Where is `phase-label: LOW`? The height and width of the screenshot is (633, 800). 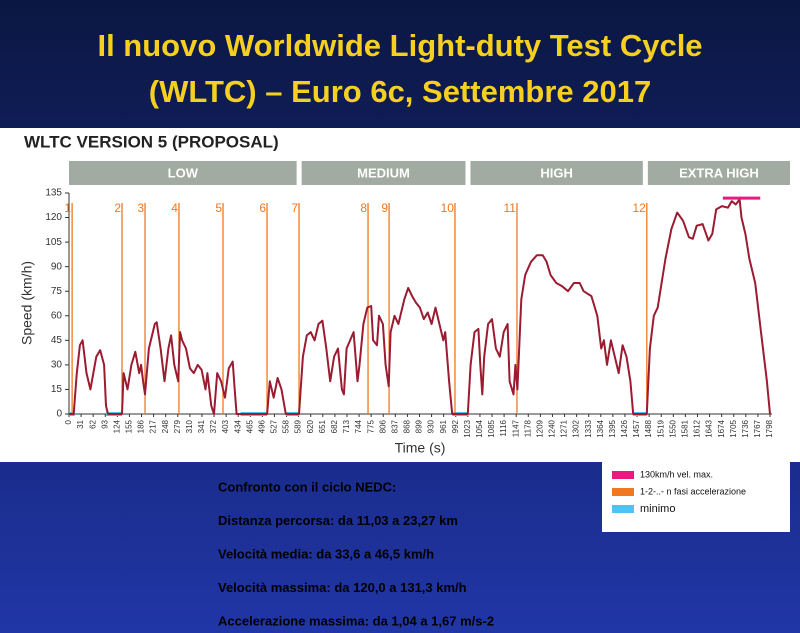
phase-label: LOW is located at coordinates (183, 172).